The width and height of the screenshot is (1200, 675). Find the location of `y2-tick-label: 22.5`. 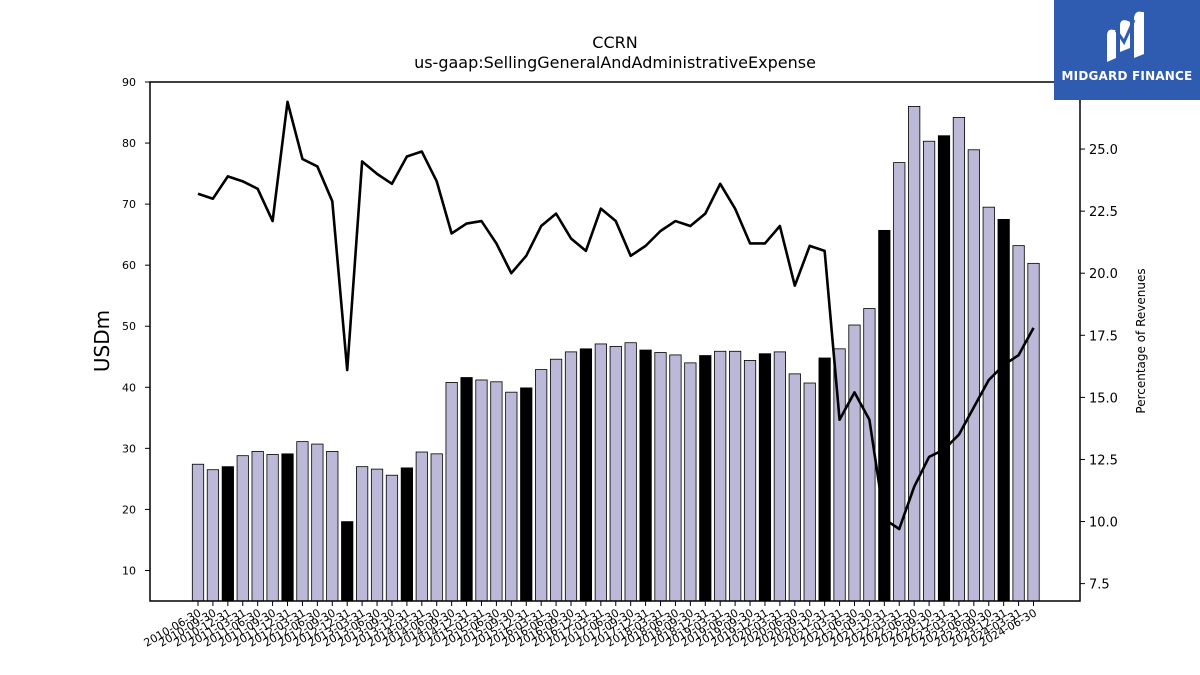

y2-tick-label: 22.5 is located at coordinates (1103, 212).